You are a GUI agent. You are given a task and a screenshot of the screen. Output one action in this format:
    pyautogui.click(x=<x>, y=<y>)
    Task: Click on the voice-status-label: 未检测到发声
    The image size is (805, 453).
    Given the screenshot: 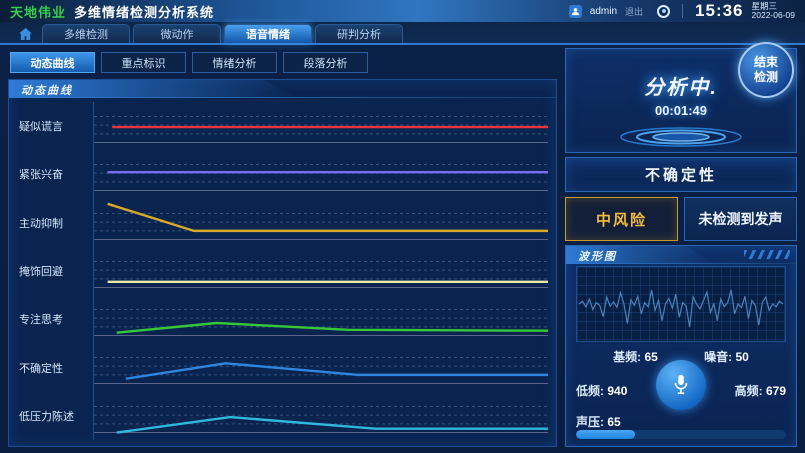 What is the action you would take?
    pyautogui.click(x=740, y=219)
    